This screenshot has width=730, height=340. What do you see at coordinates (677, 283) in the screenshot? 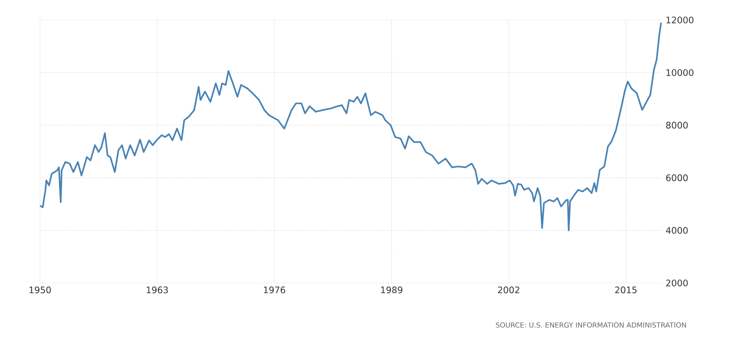
I see `y-tick-label: 2000` at bounding box center [677, 283].